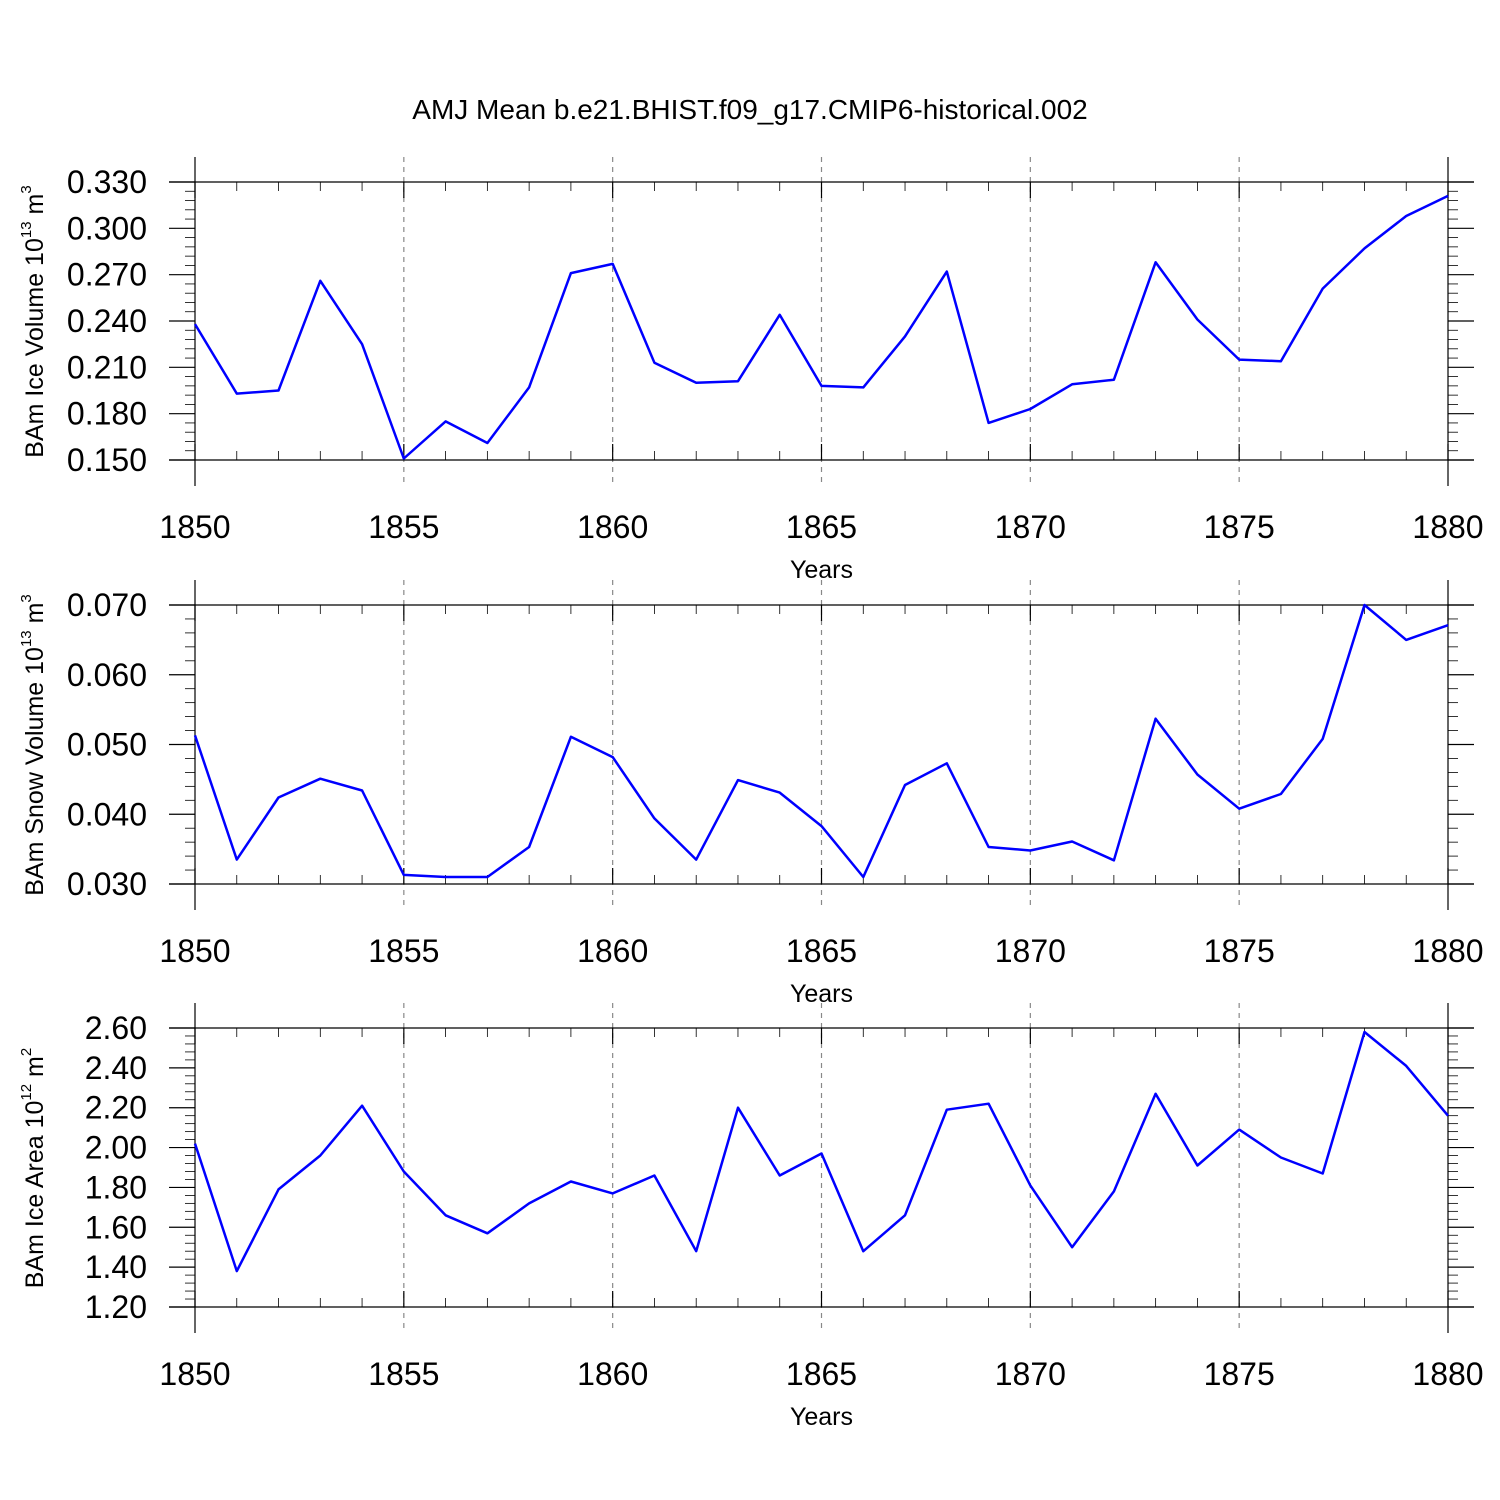  I want to click on y-tick-label: 2.40, so click(116, 1068).